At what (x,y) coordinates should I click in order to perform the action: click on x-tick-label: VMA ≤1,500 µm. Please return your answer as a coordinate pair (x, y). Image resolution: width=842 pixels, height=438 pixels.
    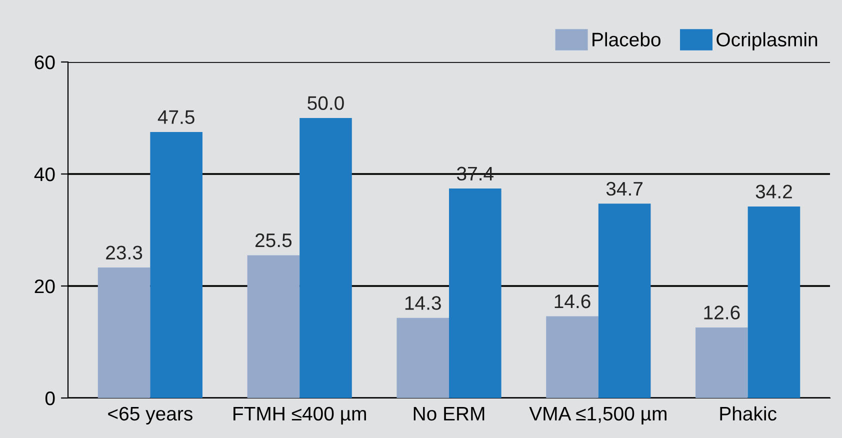
    Looking at the image, I should click on (597, 415).